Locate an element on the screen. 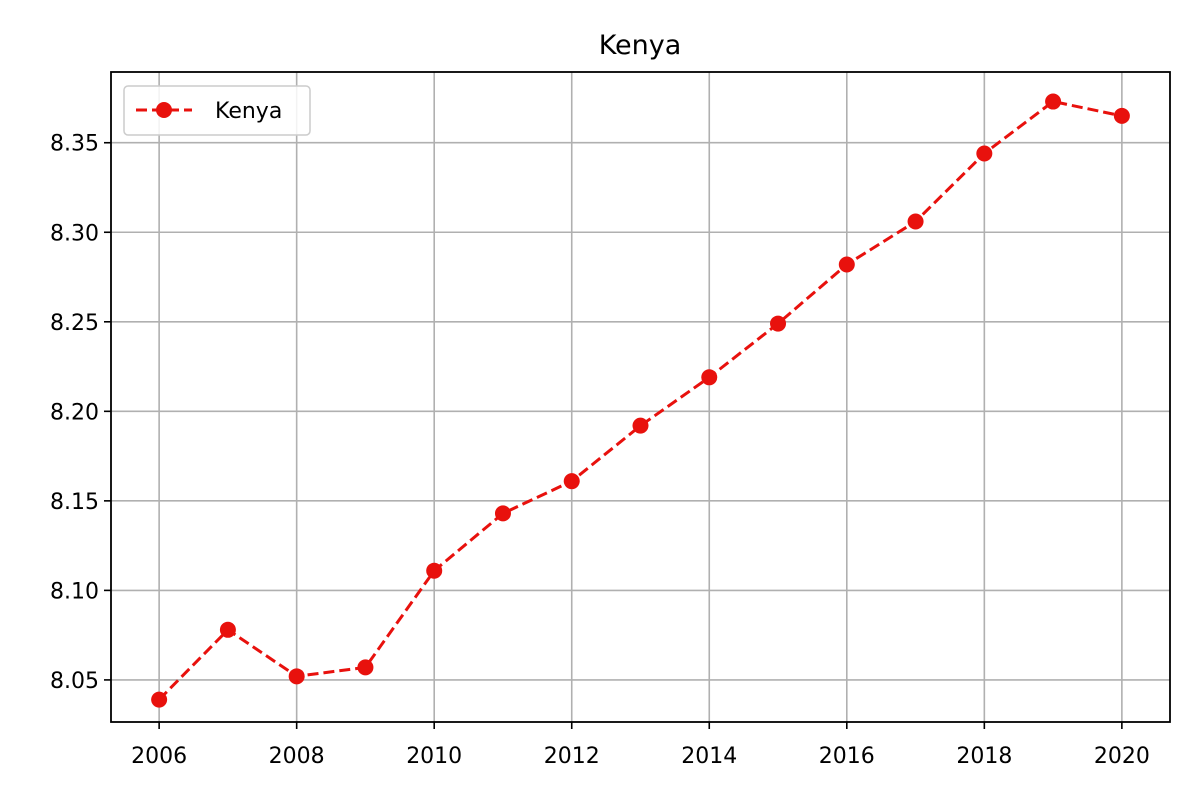 Image resolution: width=1200 pixels, height=800 pixels. x-tick-label: 2016 is located at coordinates (847, 756).